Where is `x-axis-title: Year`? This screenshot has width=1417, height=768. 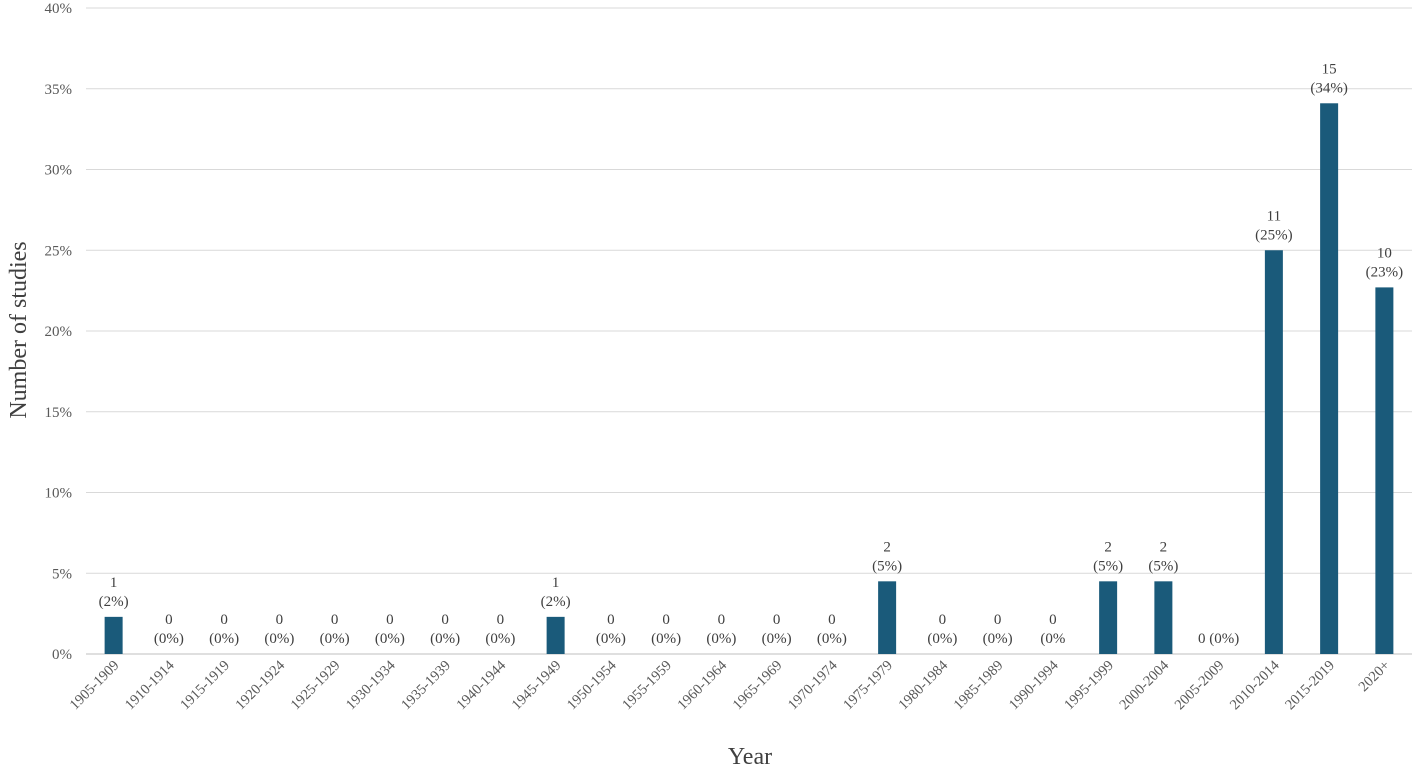 x-axis-title: Year is located at coordinates (750, 756).